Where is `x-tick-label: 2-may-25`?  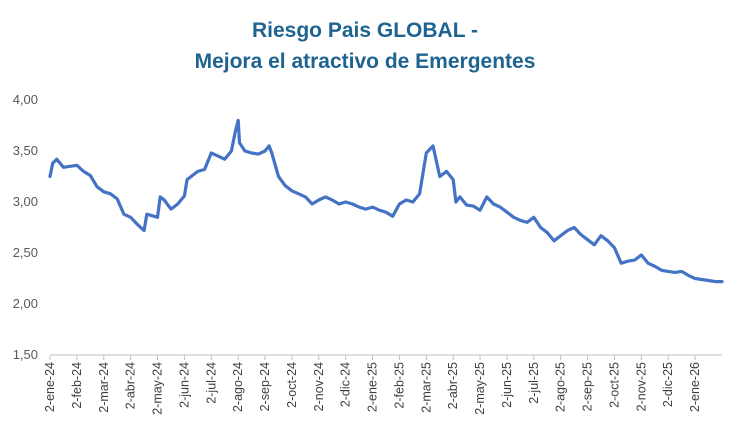
x-tick-label: 2-may-25 is located at coordinates (480, 388).